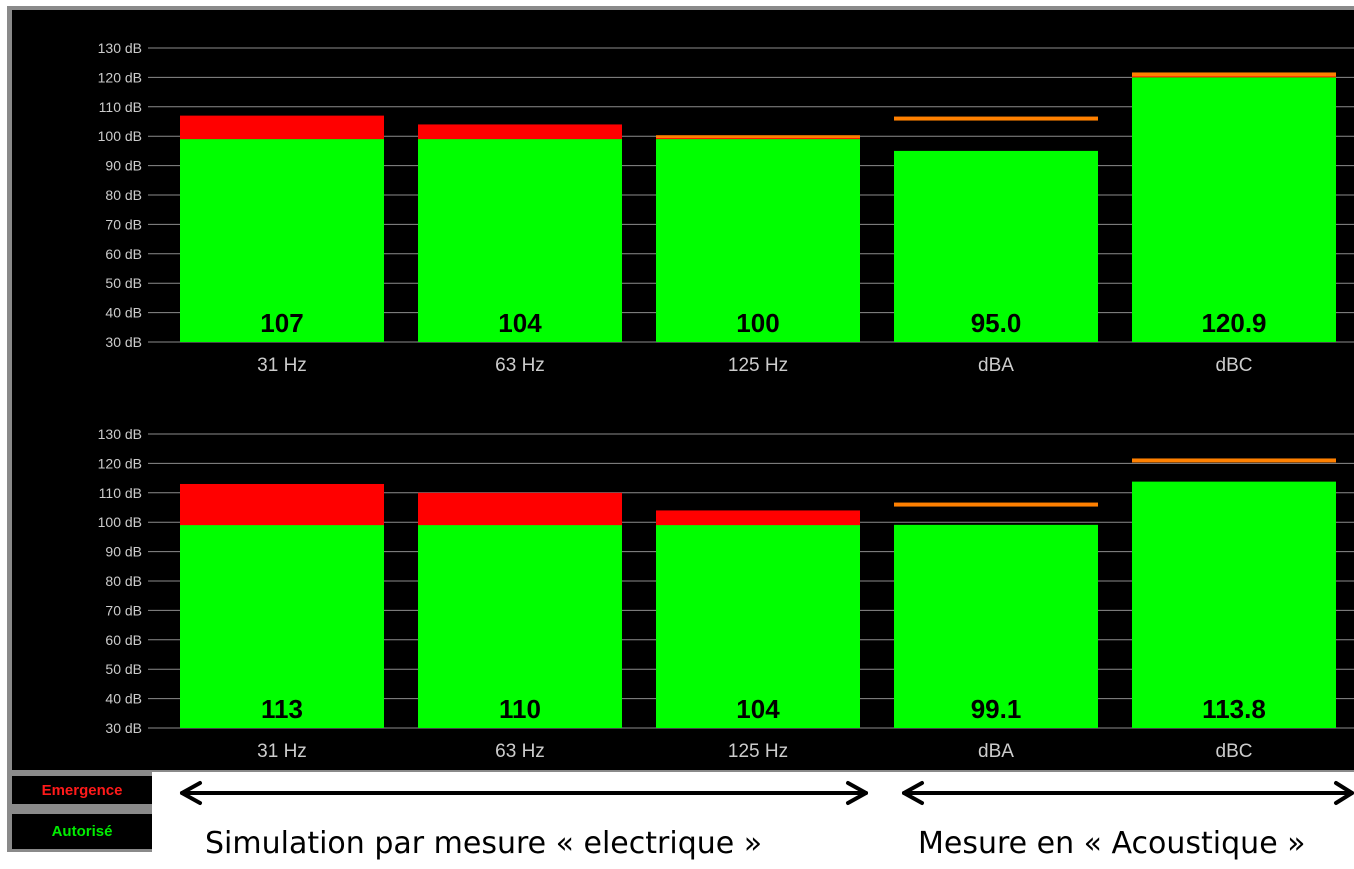 This screenshot has height=869, width=1354. Describe the element at coordinates (1112, 843) in the screenshot. I see `caption-acoustique: Mesure en « Acoustique »` at that location.